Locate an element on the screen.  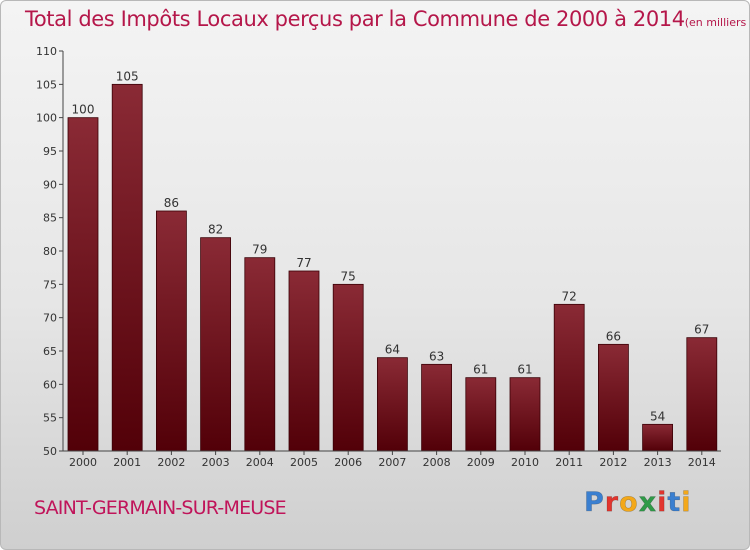
x-tick-label-2010: 2010 is located at coordinates (525, 462).